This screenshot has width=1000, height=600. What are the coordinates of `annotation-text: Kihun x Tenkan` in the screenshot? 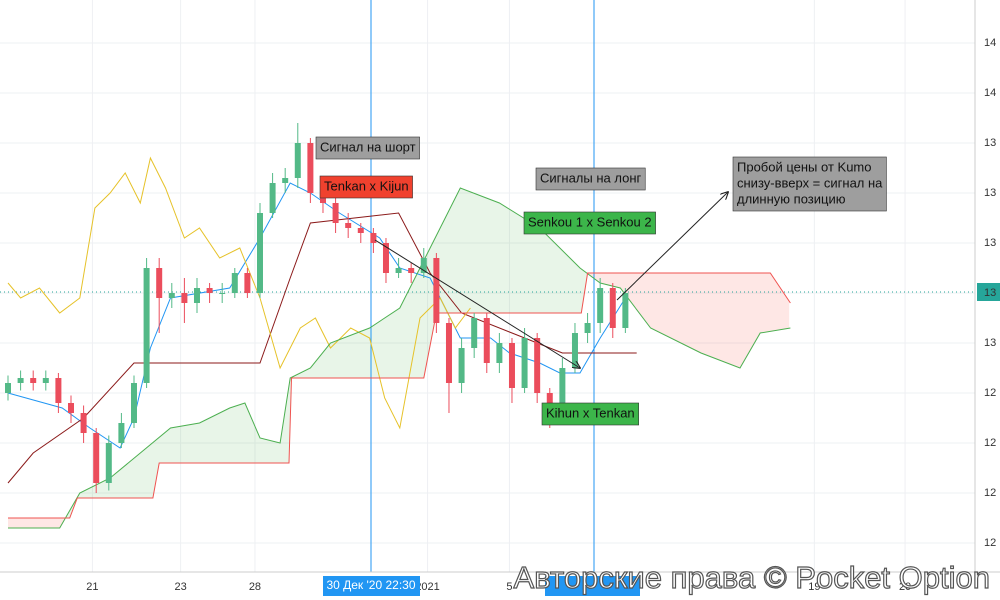 It's located at (590, 412).